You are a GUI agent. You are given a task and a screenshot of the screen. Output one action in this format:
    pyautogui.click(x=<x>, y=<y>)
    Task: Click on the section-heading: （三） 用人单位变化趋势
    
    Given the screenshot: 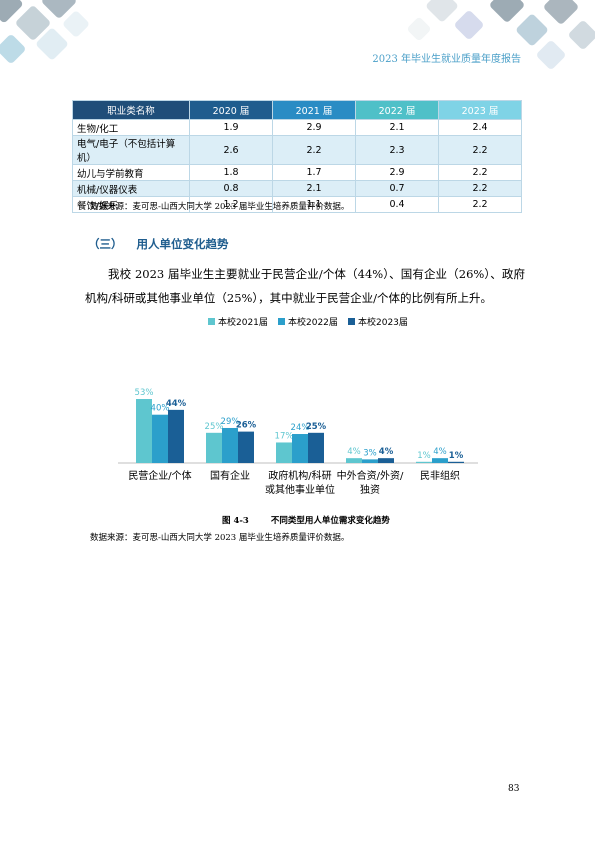 What is the action you would take?
    pyautogui.click(x=158, y=244)
    